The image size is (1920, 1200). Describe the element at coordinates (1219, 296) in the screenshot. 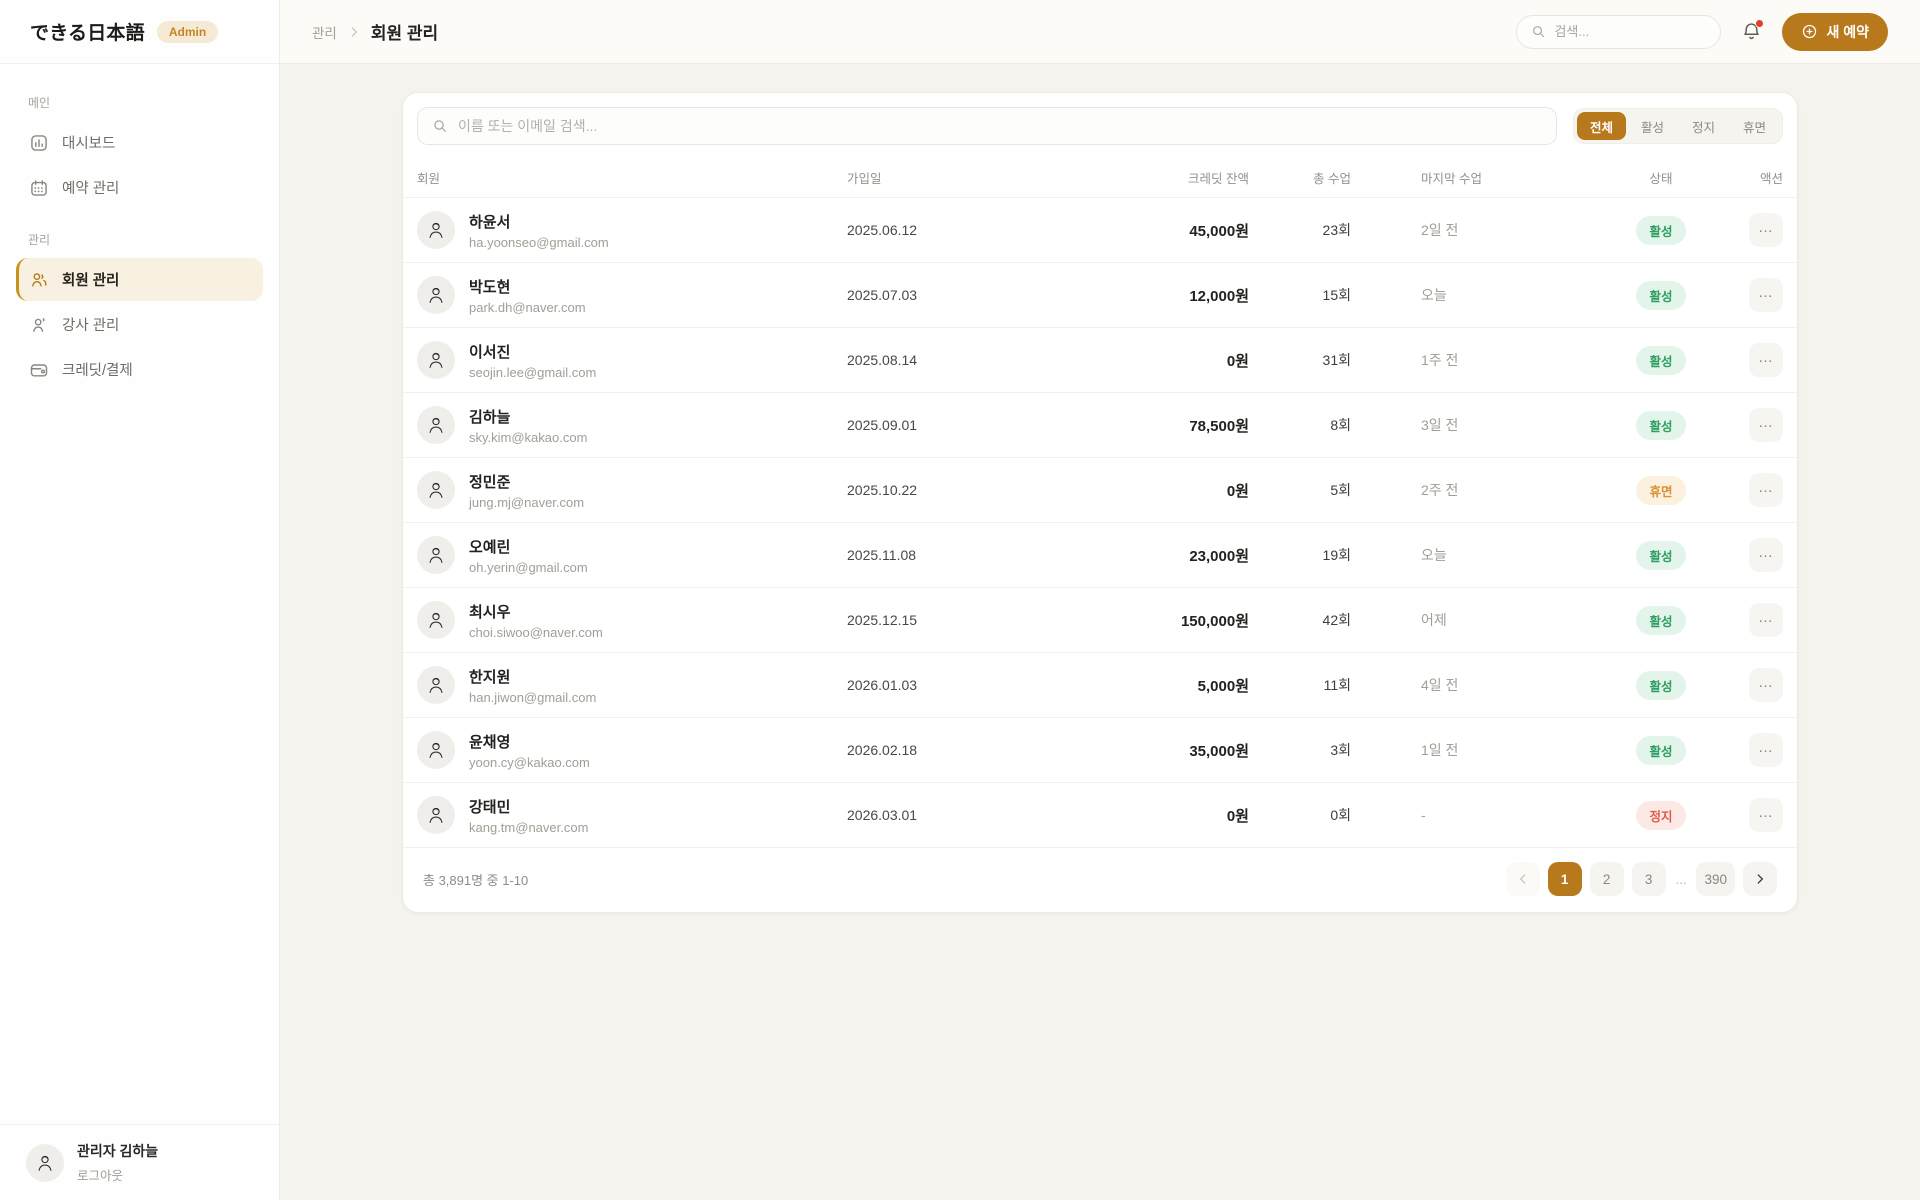

I see `credit-balance: 12,000원` at that location.